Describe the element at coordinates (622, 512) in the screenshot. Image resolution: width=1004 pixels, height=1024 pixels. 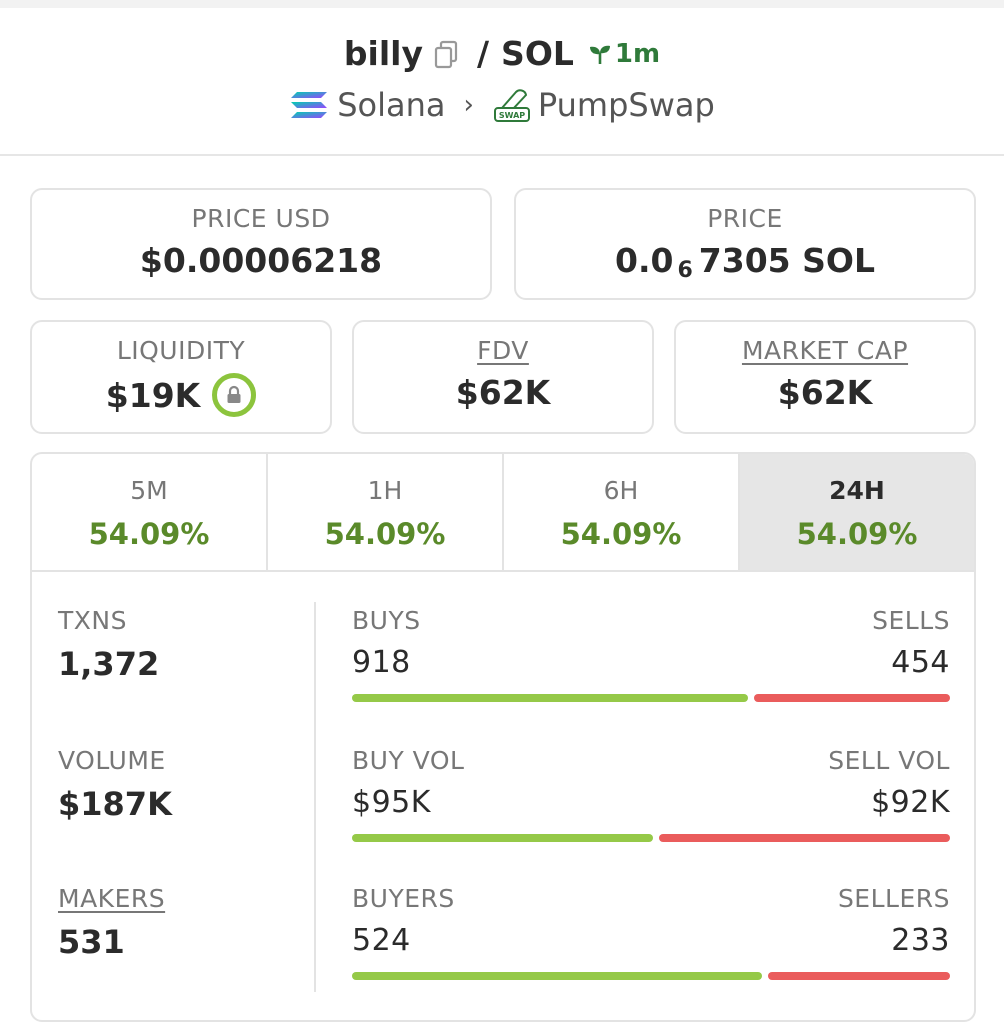
I see `tab-6h: 6H 54.09%` at that location.